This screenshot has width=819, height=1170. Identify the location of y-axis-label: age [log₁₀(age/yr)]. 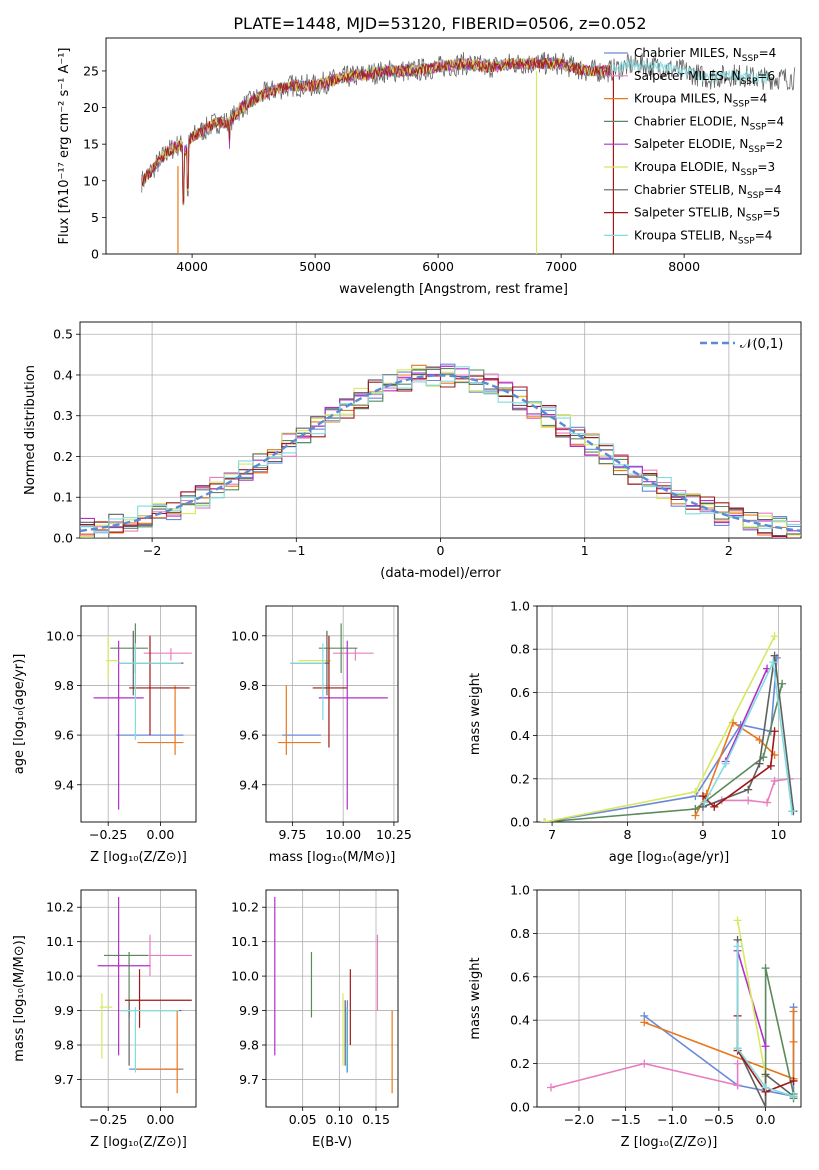
(19, 714).